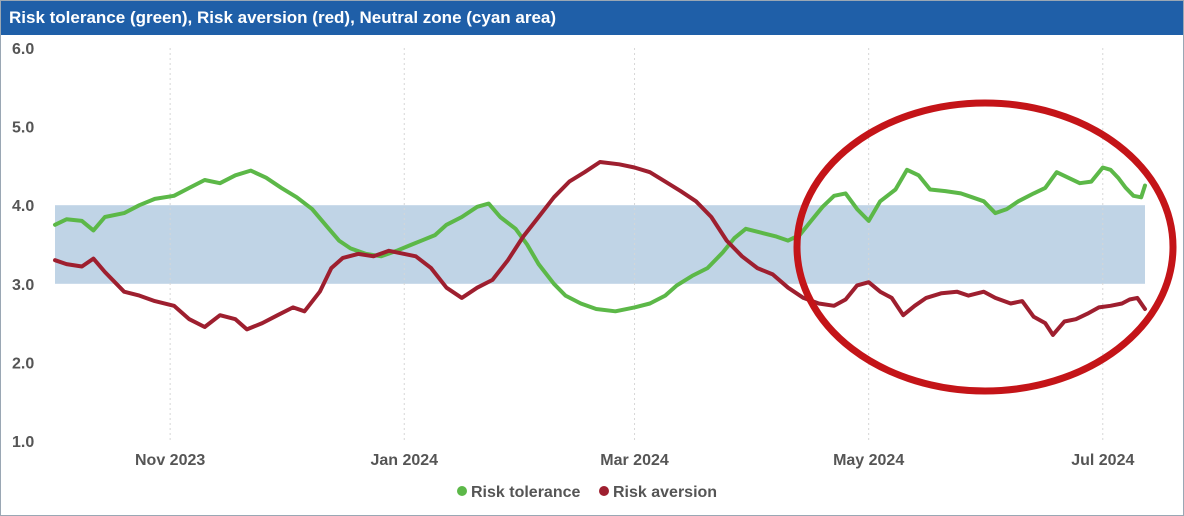 Image resolution: width=1184 pixels, height=516 pixels. What do you see at coordinates (23, 49) in the screenshot?
I see `y-tick-label: 6.0` at bounding box center [23, 49].